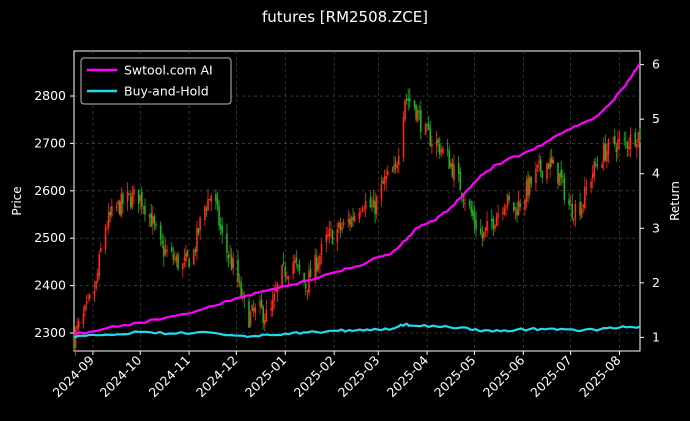 This screenshot has height=421, width=690. What do you see at coordinates (345, 17) in the screenshot?
I see `chart-title: futures [RM2508.ZCE]` at bounding box center [345, 17].